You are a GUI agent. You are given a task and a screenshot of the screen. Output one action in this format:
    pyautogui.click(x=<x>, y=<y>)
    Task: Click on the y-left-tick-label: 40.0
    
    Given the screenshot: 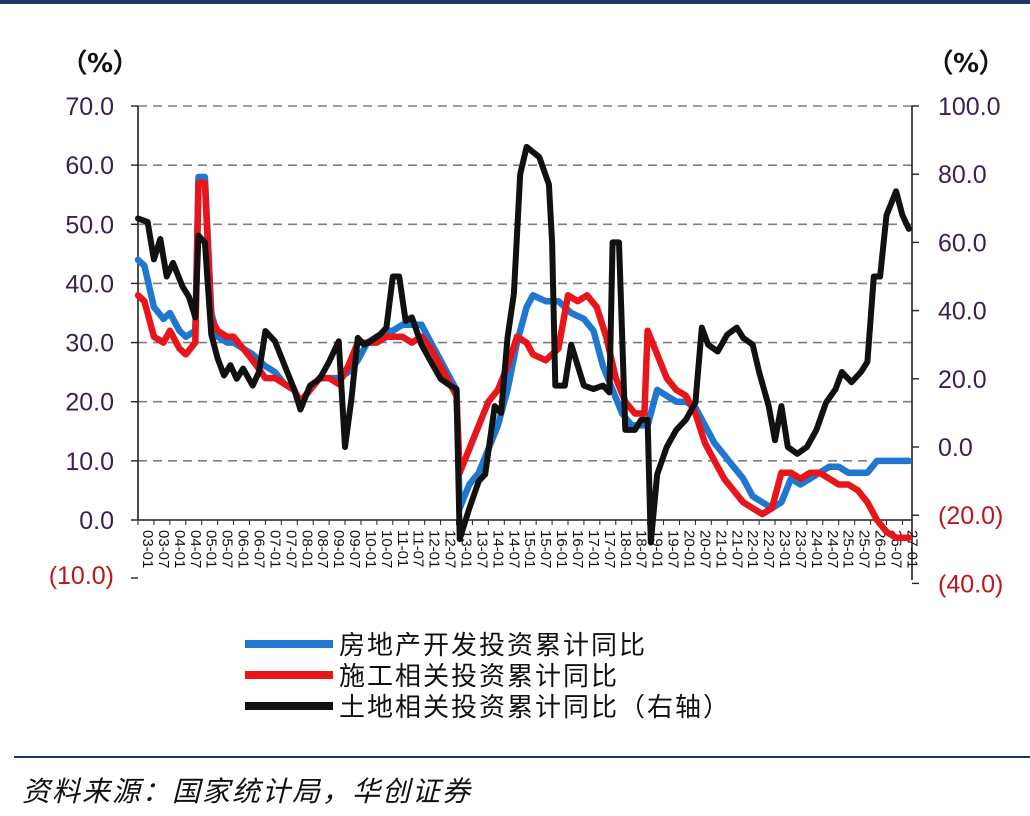 What is the action you would take?
    pyautogui.click(x=89, y=284)
    